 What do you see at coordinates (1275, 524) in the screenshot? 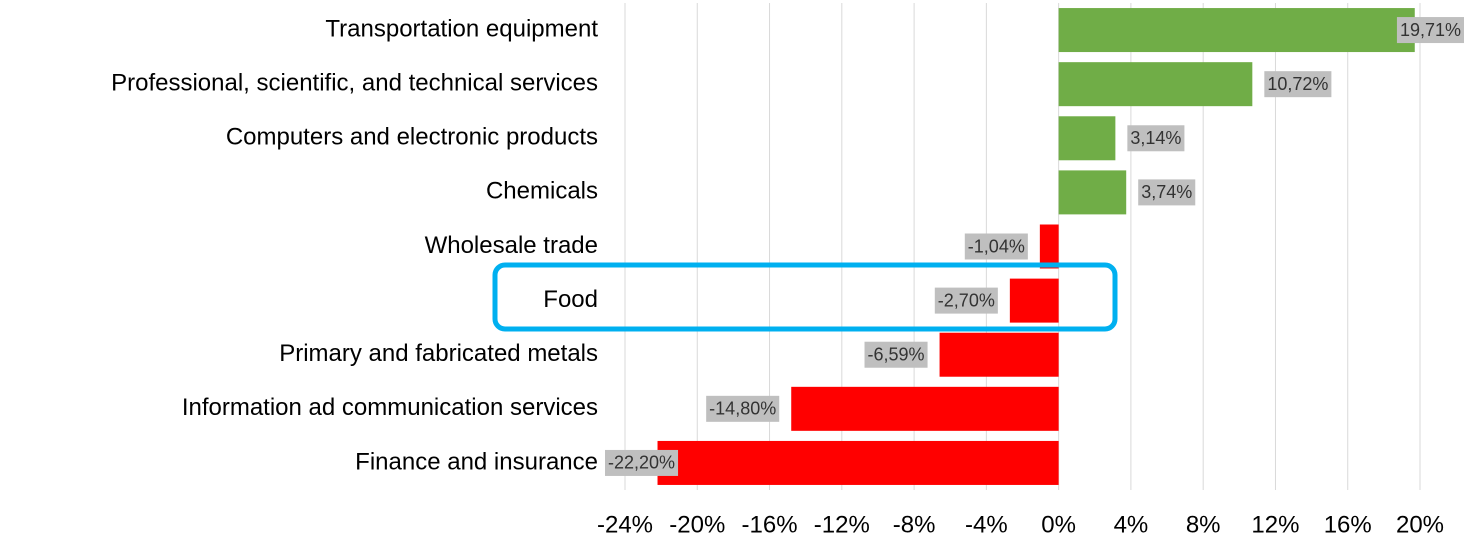
I see `x-tick-label: 12%` at bounding box center [1275, 524].